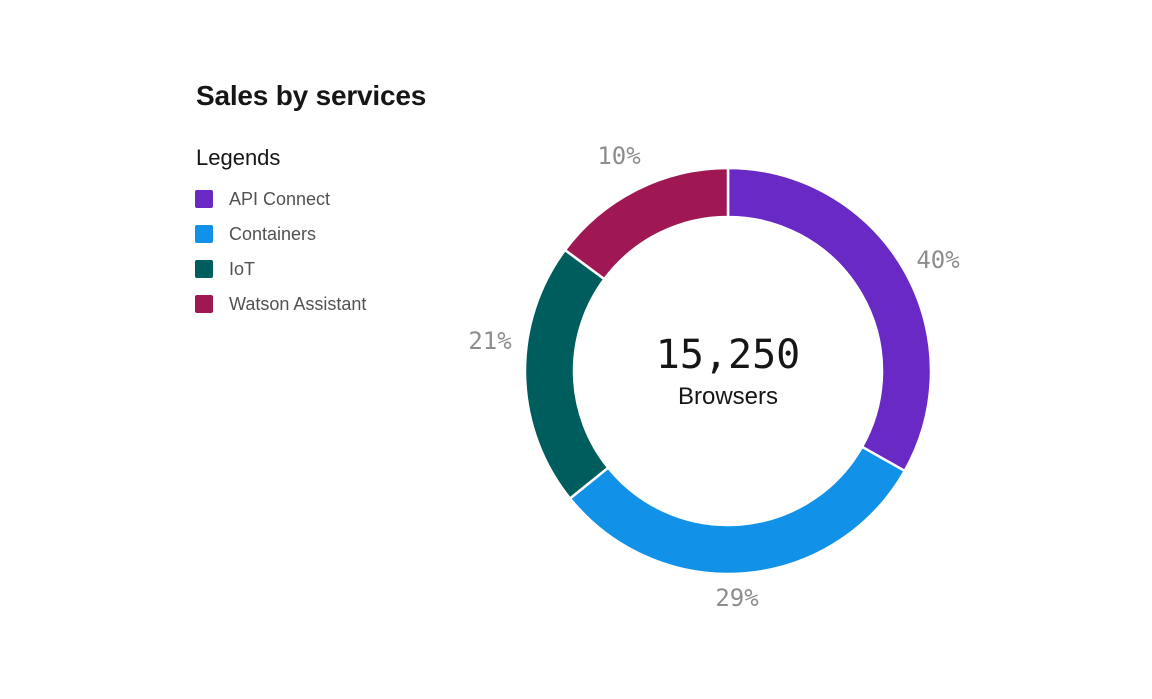 This screenshot has width=1152, height=699. I want to click on legend-item-label: Containers, so click(273, 234).